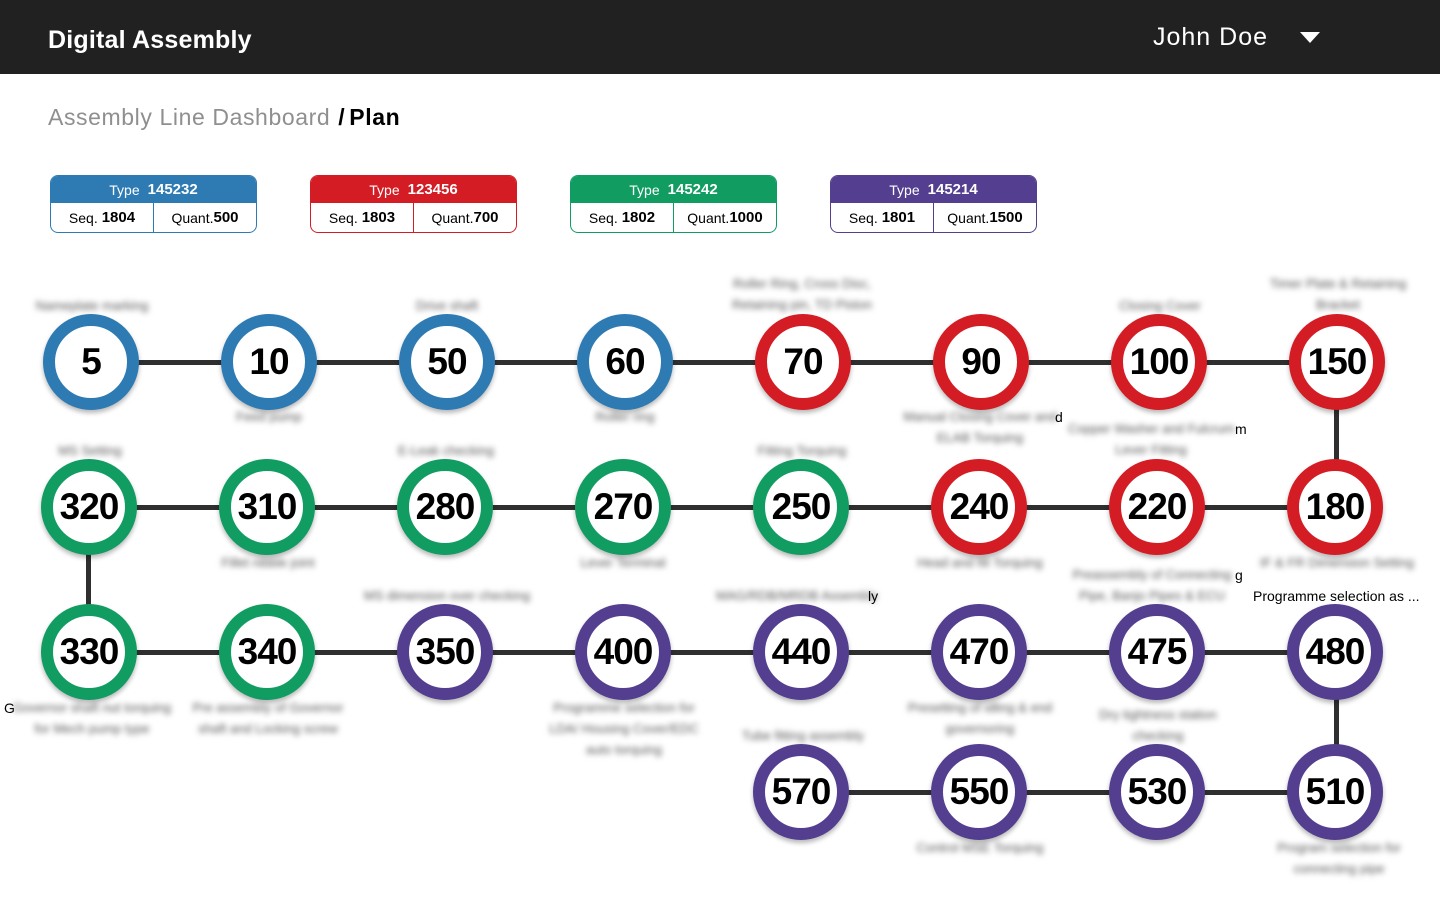 This screenshot has width=1440, height=900. I want to click on seq-value: 1803, so click(378, 217).